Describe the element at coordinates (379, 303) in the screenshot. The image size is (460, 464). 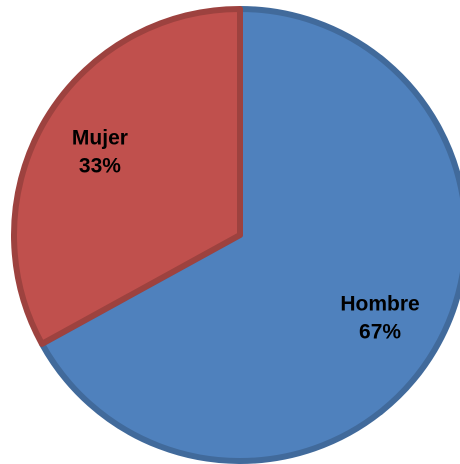
I see `slice-label: Hombre` at that location.